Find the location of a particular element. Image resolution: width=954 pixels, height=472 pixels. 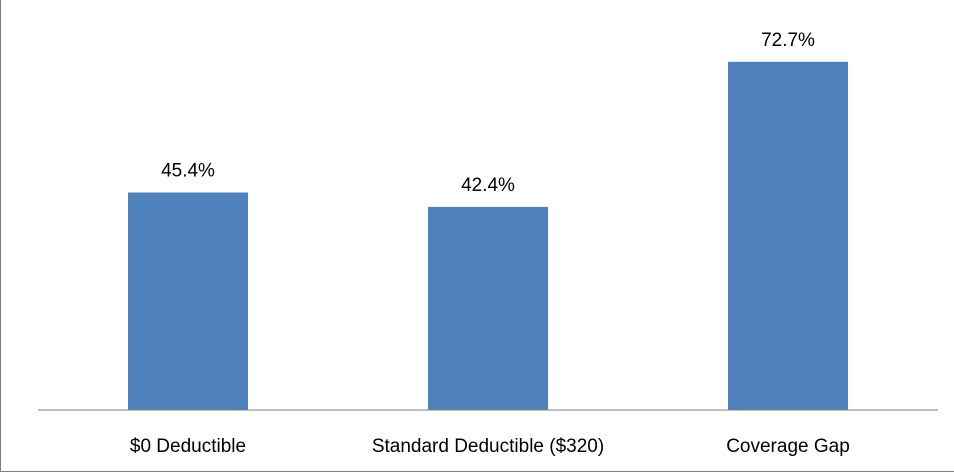

data-label-2: 42.4% is located at coordinates (488, 185).